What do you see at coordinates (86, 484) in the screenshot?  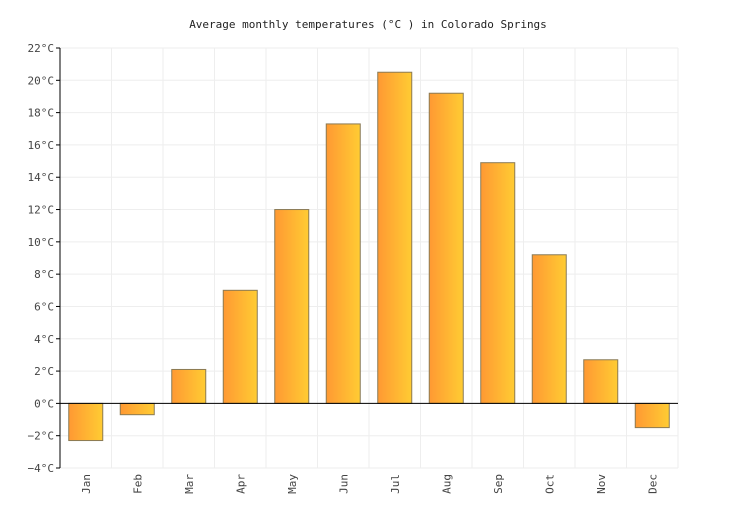 I see `x-tick-label-jan: Jan` at bounding box center [86, 484].